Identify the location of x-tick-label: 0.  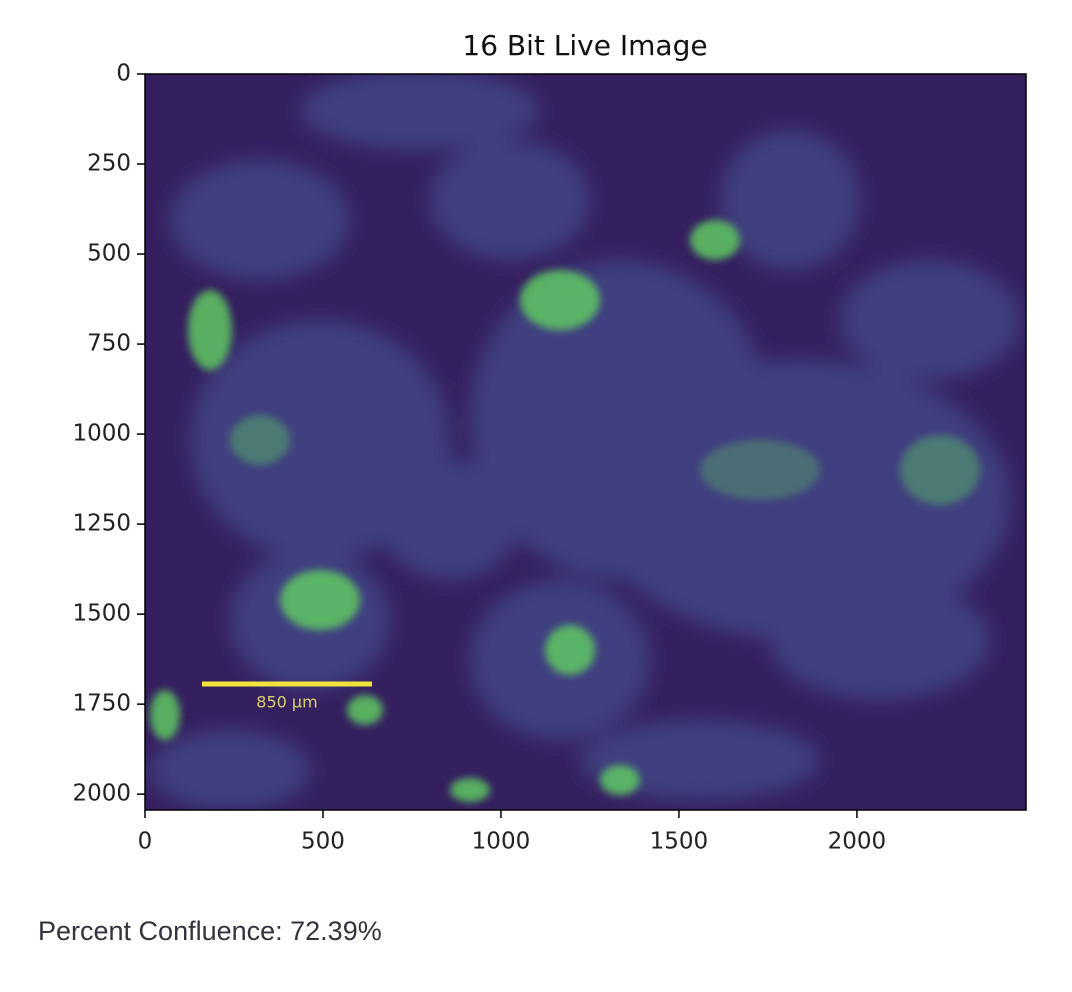
(145, 842).